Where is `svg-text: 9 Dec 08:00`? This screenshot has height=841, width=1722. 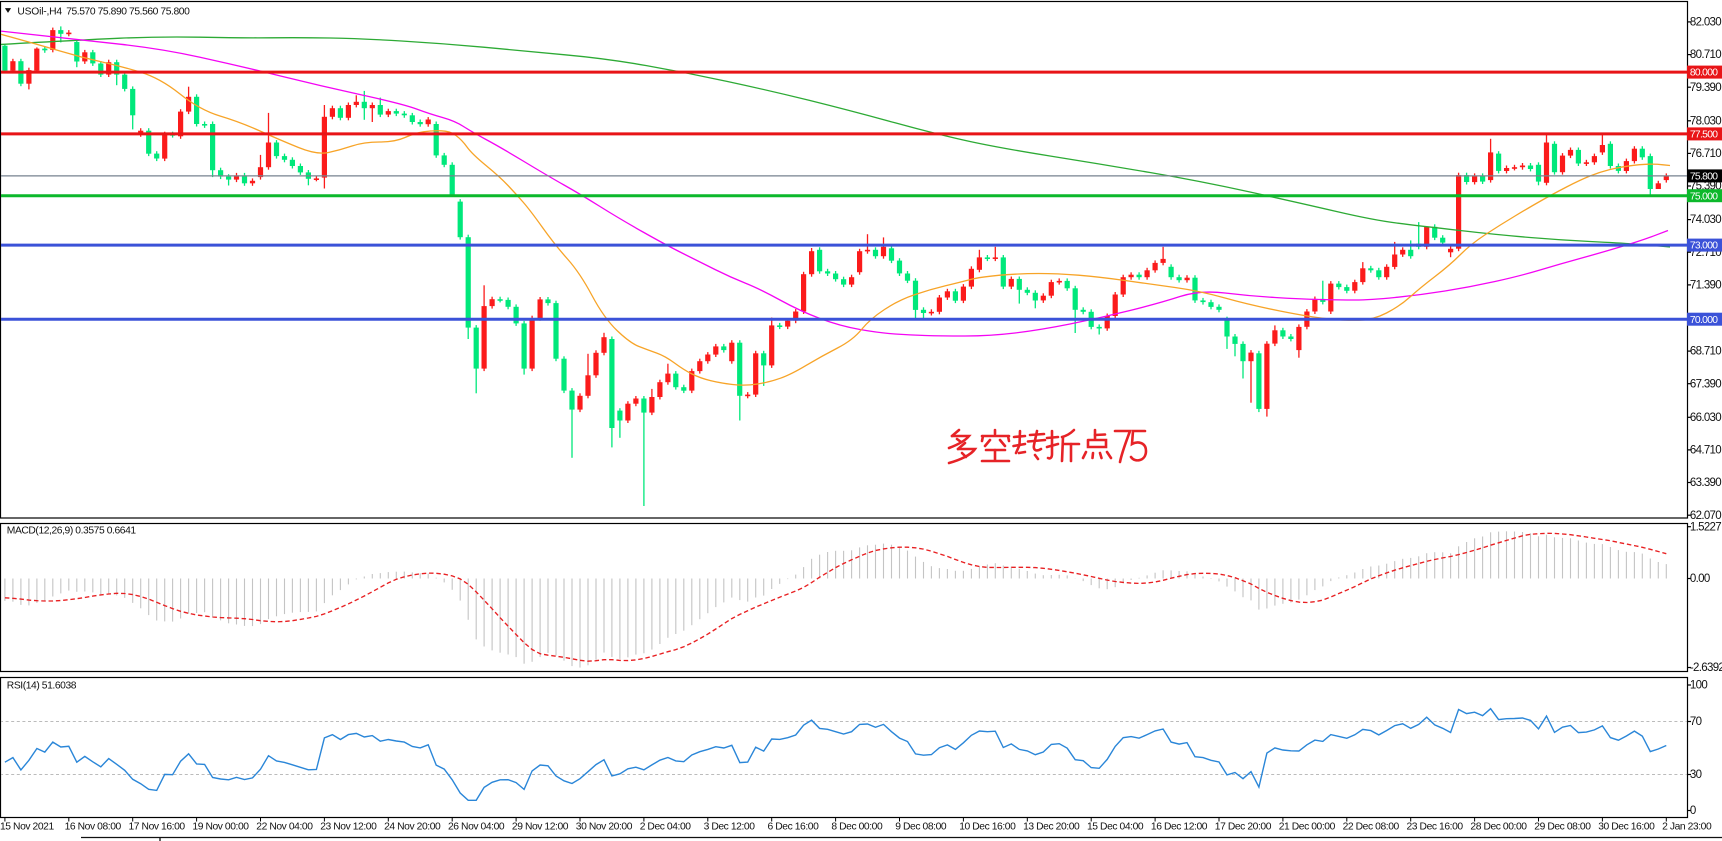
svg-text: 9 Dec 08:00 is located at coordinates (921, 827).